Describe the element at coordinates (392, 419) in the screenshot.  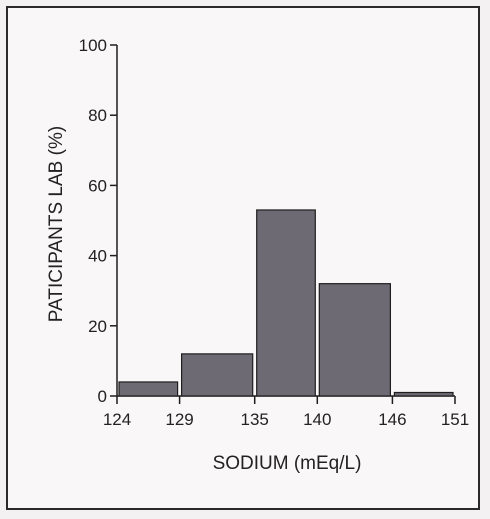
I see `x-tick-label: 146` at that location.